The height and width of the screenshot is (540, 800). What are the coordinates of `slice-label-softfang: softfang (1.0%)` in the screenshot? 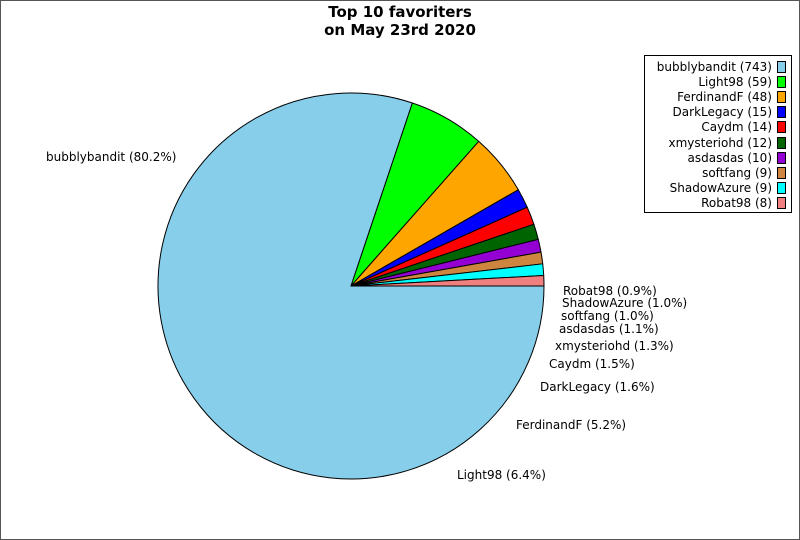 It's located at (607, 316).